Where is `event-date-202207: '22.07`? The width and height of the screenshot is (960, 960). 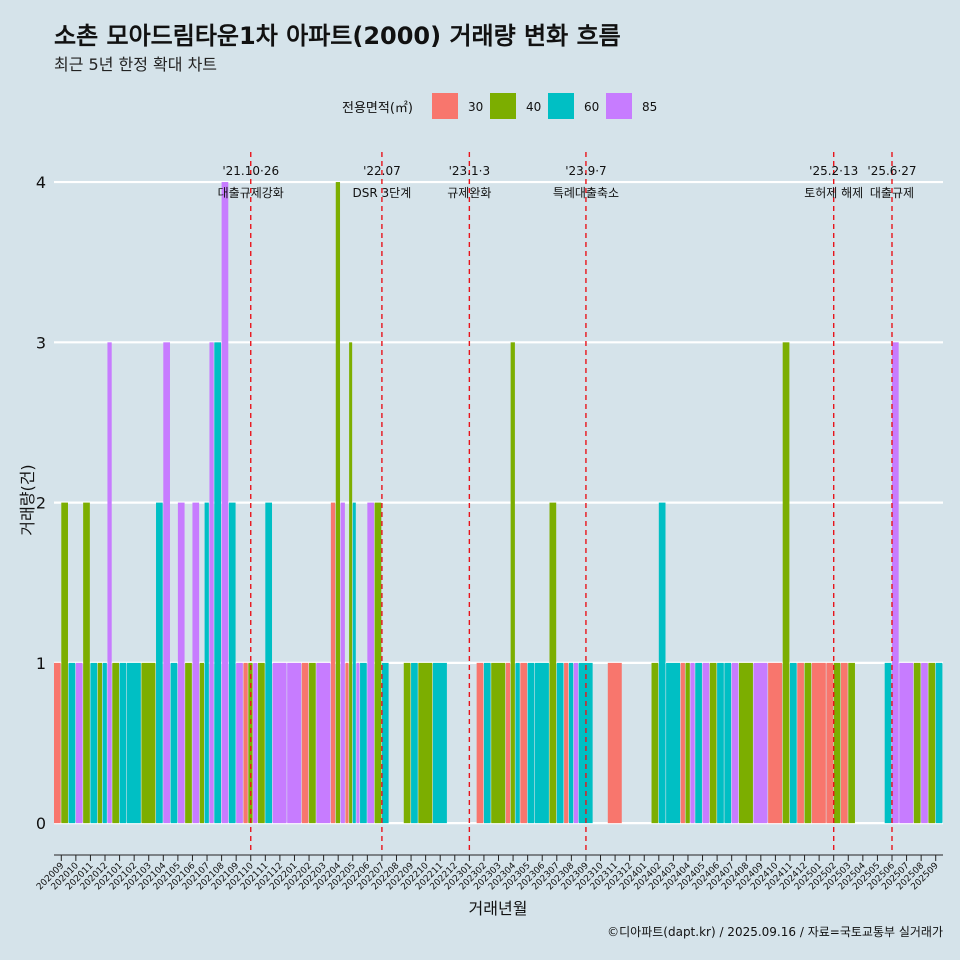 event-date-202207: '22.07 is located at coordinates (382, 171).